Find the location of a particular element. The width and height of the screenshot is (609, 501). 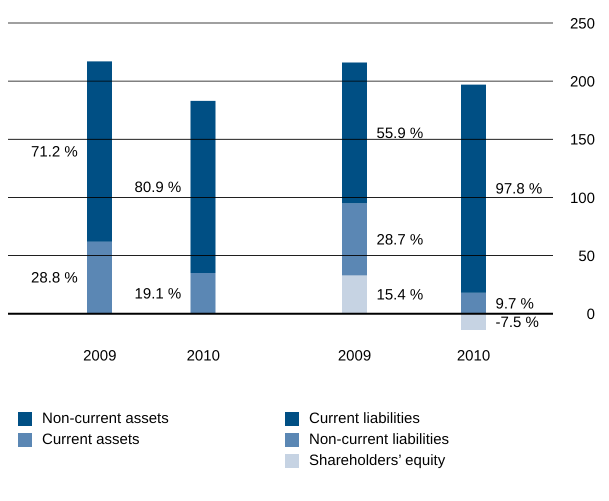

legend-label: Shareholders’ equity is located at coordinates (377, 460).